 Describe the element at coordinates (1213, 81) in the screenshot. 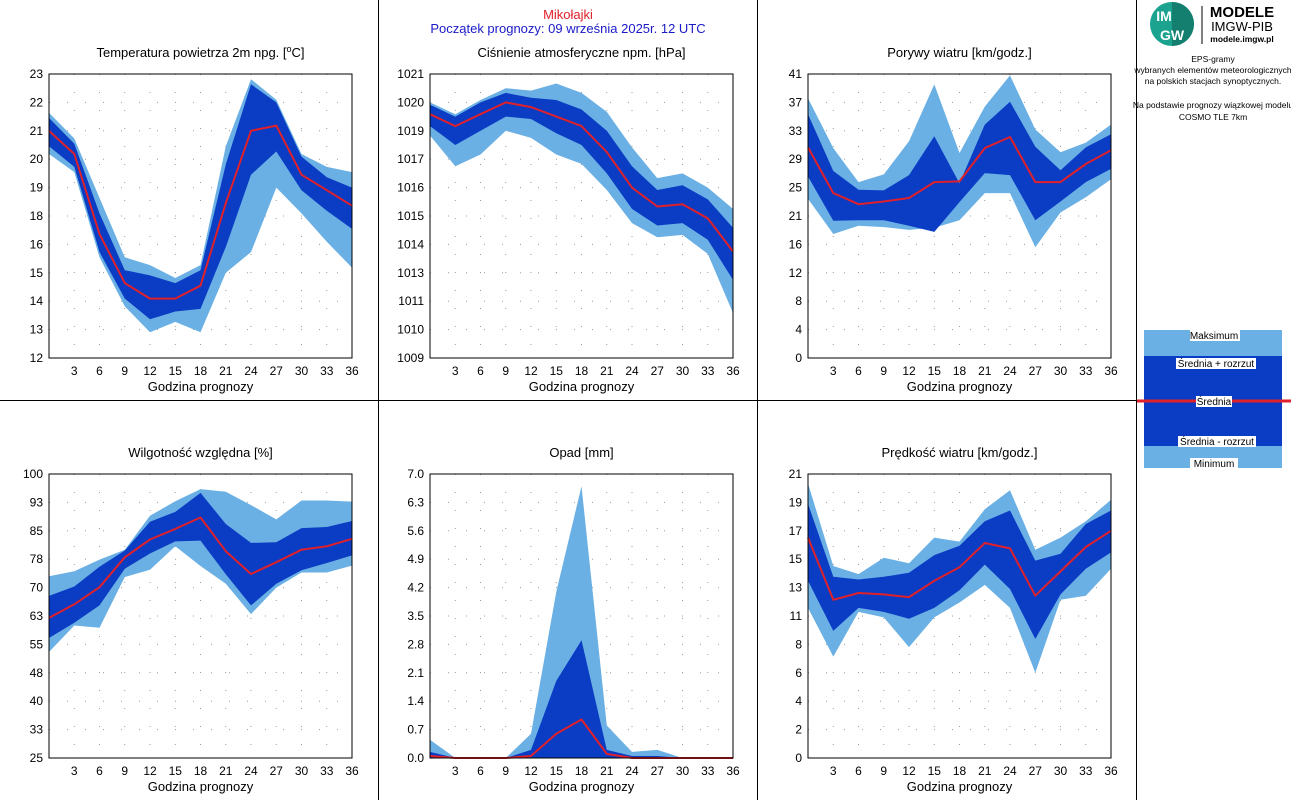

I see `info-line-3: na polskich stacjach synoptycznych.` at that location.